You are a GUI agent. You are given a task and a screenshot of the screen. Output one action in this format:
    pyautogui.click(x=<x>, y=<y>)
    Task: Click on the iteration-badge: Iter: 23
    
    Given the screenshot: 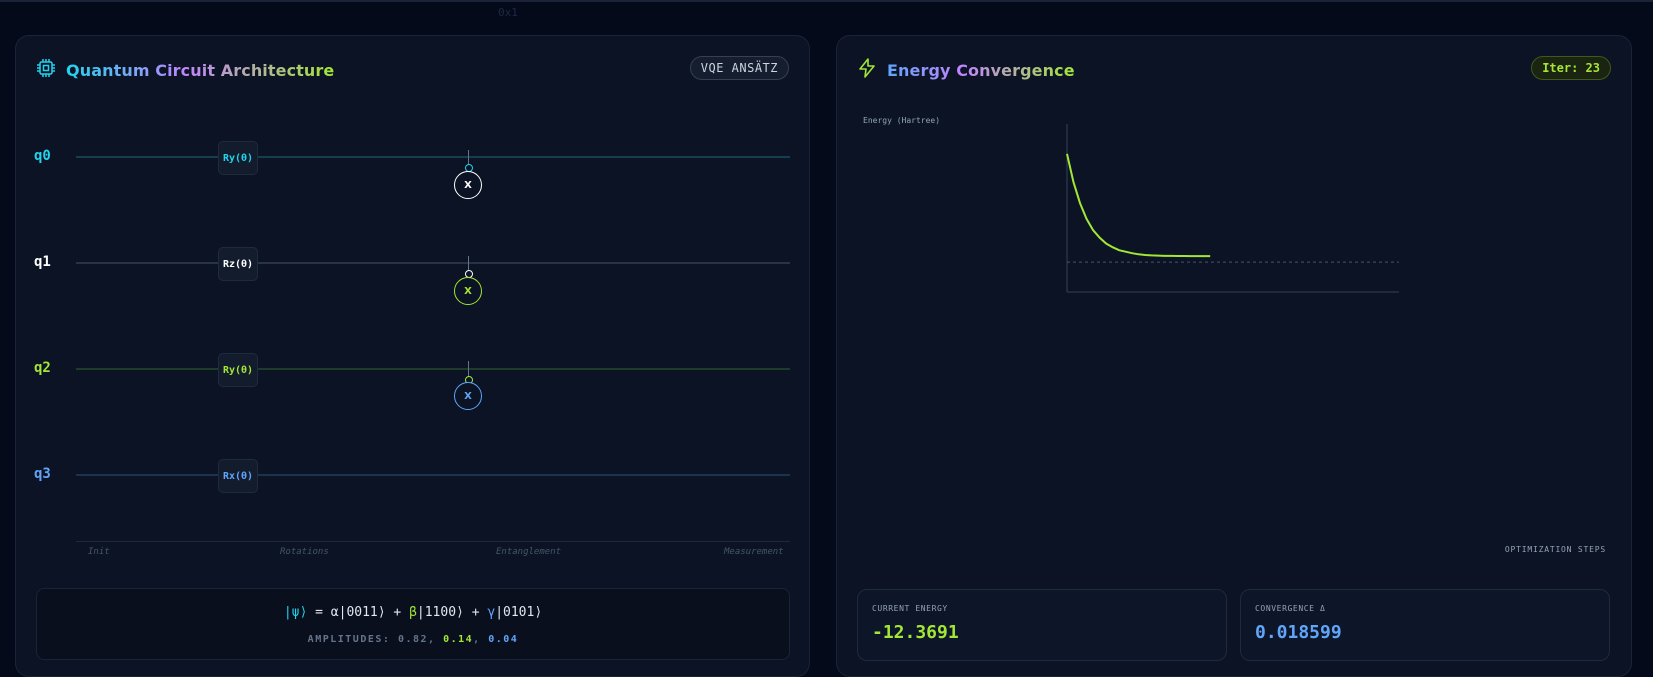 What is the action you would take?
    pyautogui.click(x=1571, y=68)
    